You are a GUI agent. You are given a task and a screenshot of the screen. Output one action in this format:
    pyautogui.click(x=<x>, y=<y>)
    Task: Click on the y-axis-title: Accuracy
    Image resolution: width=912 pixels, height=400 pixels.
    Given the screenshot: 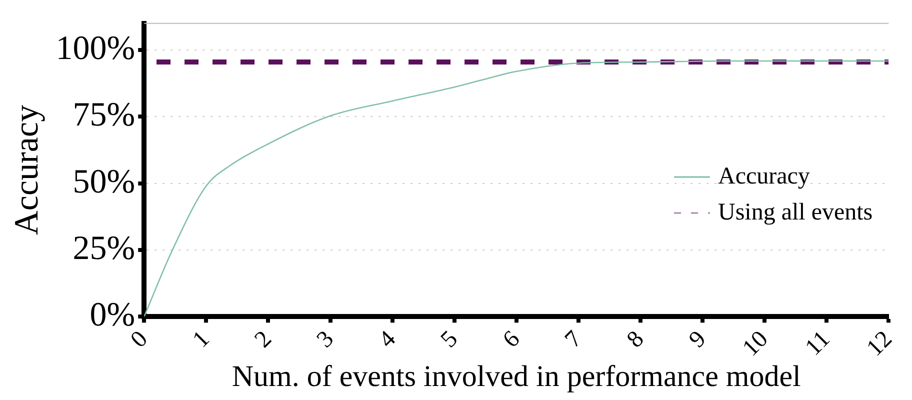 What is the action you would take?
    pyautogui.click(x=27, y=170)
    